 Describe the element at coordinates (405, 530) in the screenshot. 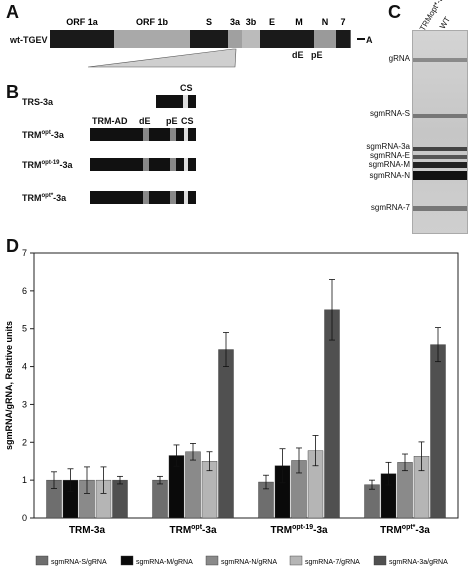

I see `category-label: TRMopt*-3a` at that location.